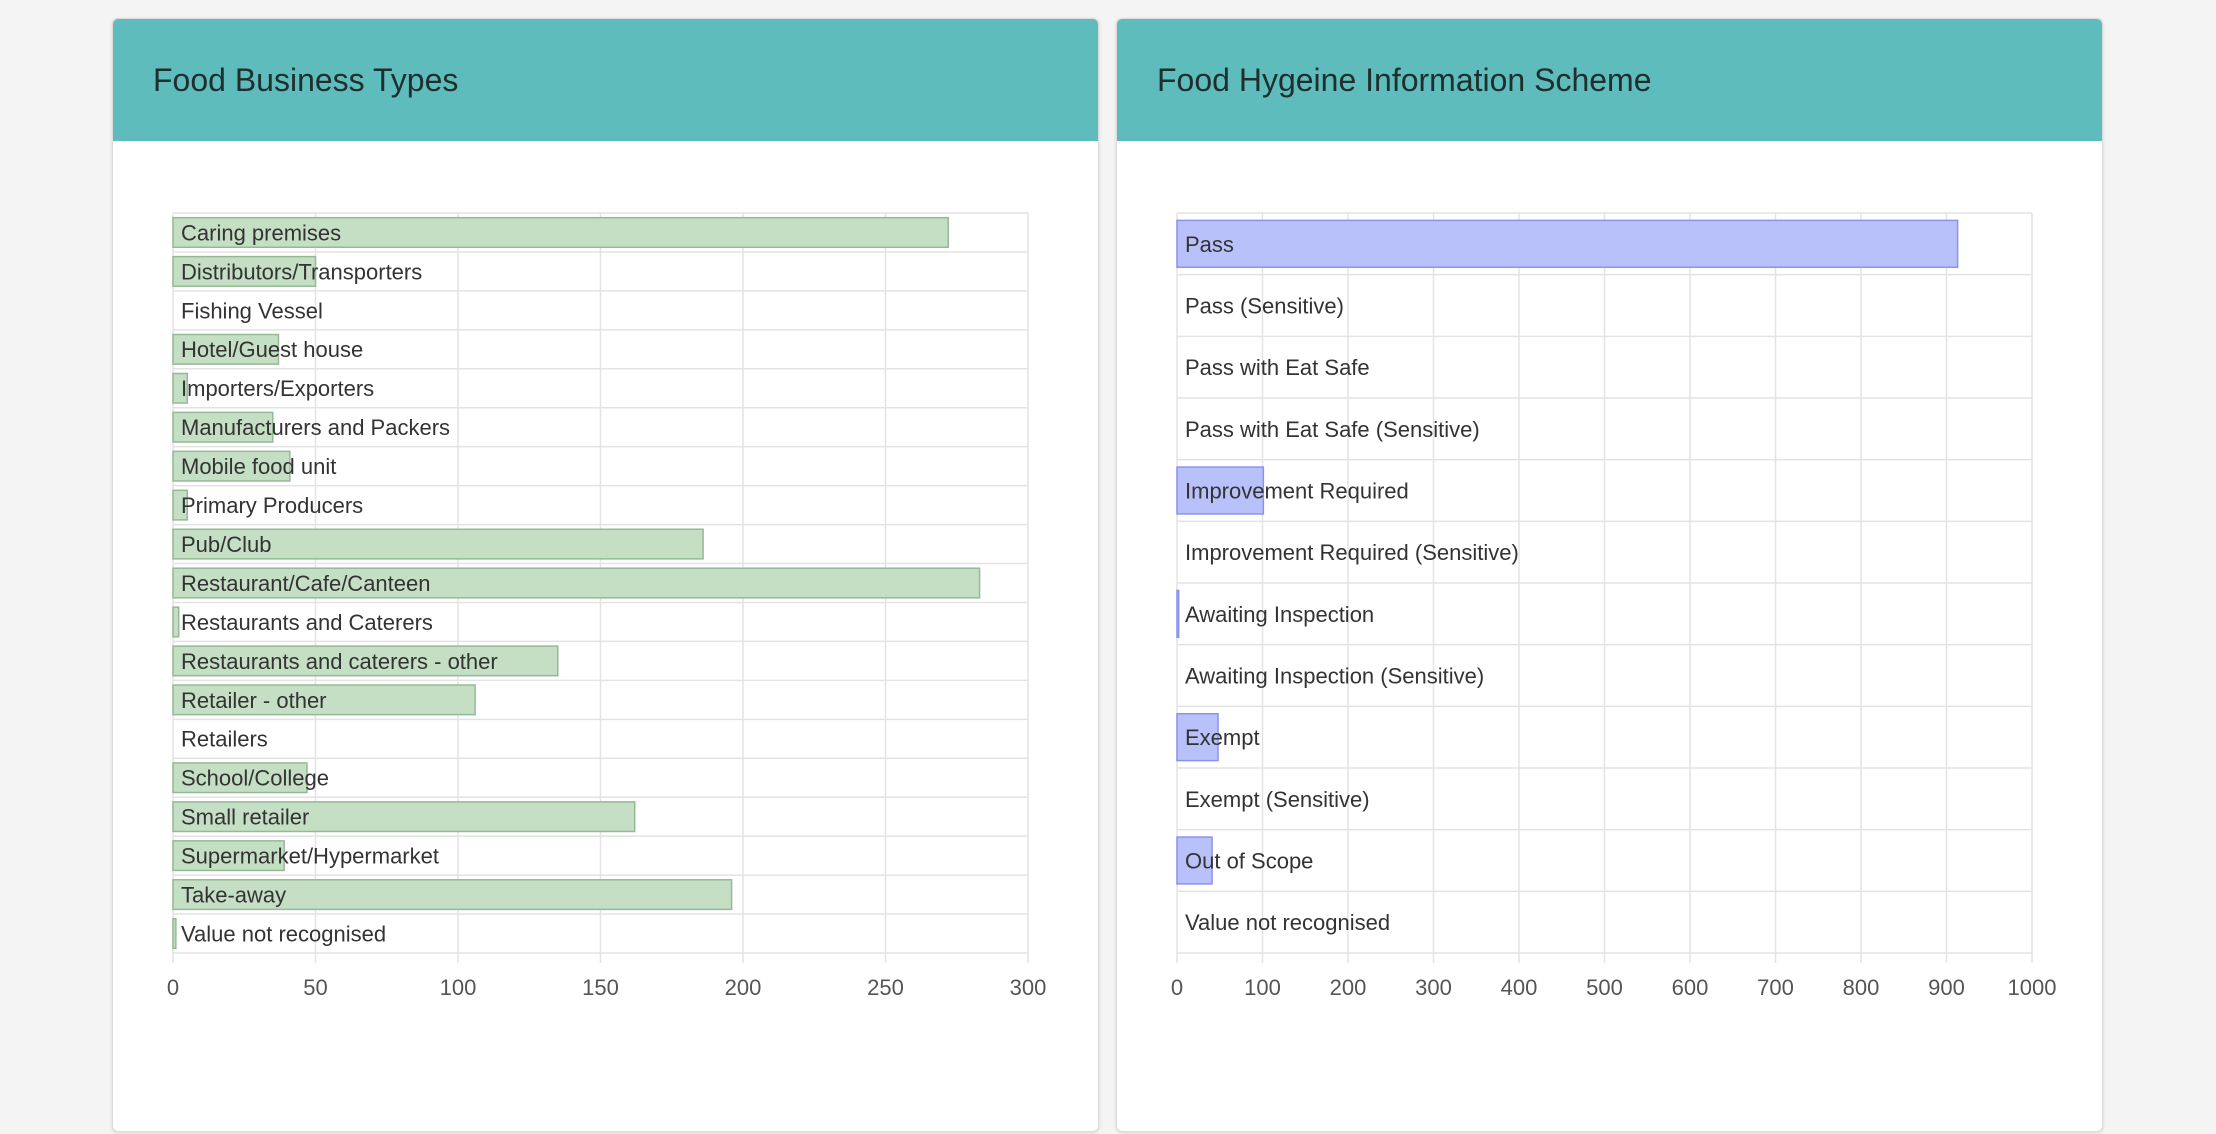 The width and height of the screenshot is (2216, 1134). Describe the element at coordinates (1690, 987) in the screenshot. I see `x-tick-label: 600` at that location.